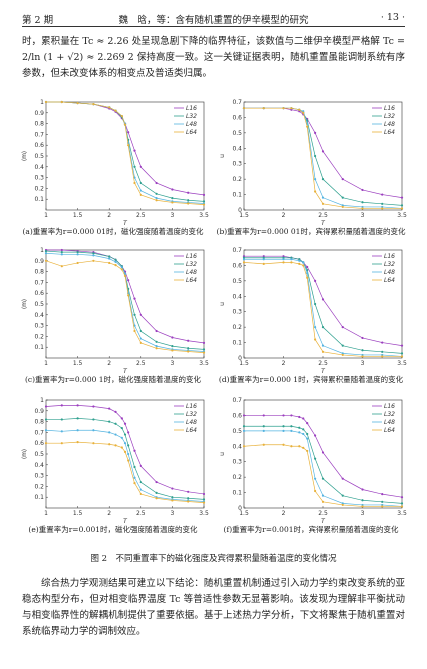  Describe the element at coordinates (237, 164) in the screenshot. I see `y-tick-label: 0.3` at that location.